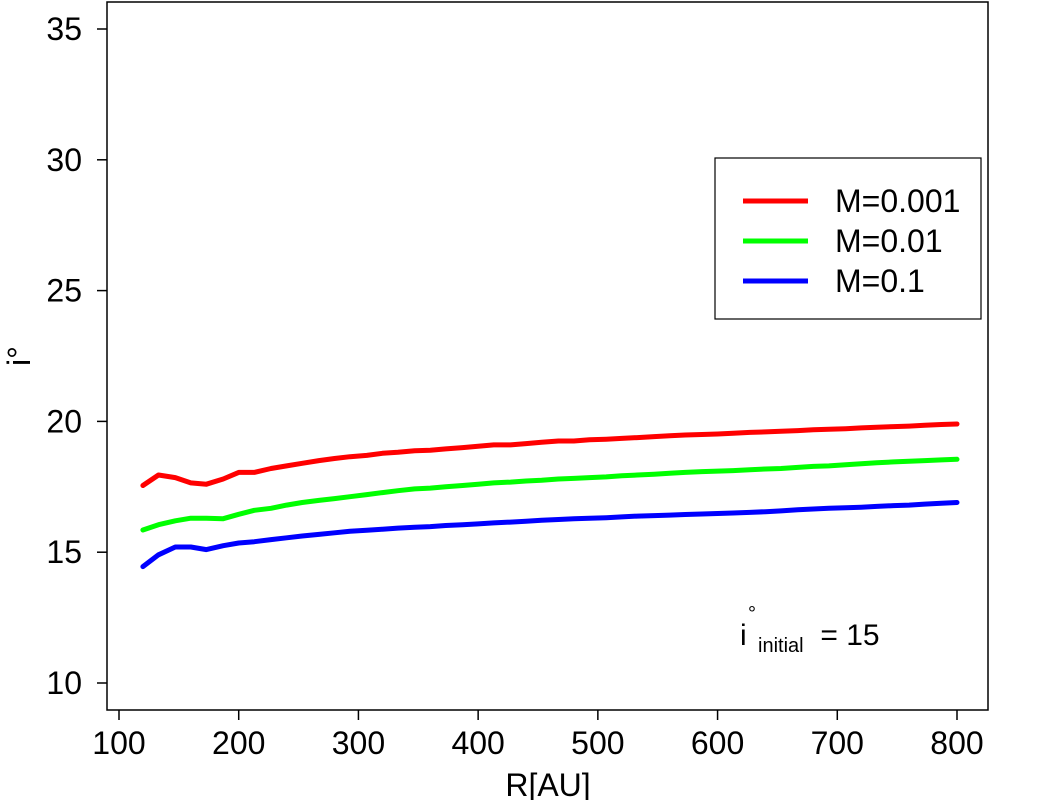 This screenshot has height=800, width=1050. What do you see at coordinates (358, 743) in the screenshot?
I see `x-tick-label: 300` at bounding box center [358, 743].